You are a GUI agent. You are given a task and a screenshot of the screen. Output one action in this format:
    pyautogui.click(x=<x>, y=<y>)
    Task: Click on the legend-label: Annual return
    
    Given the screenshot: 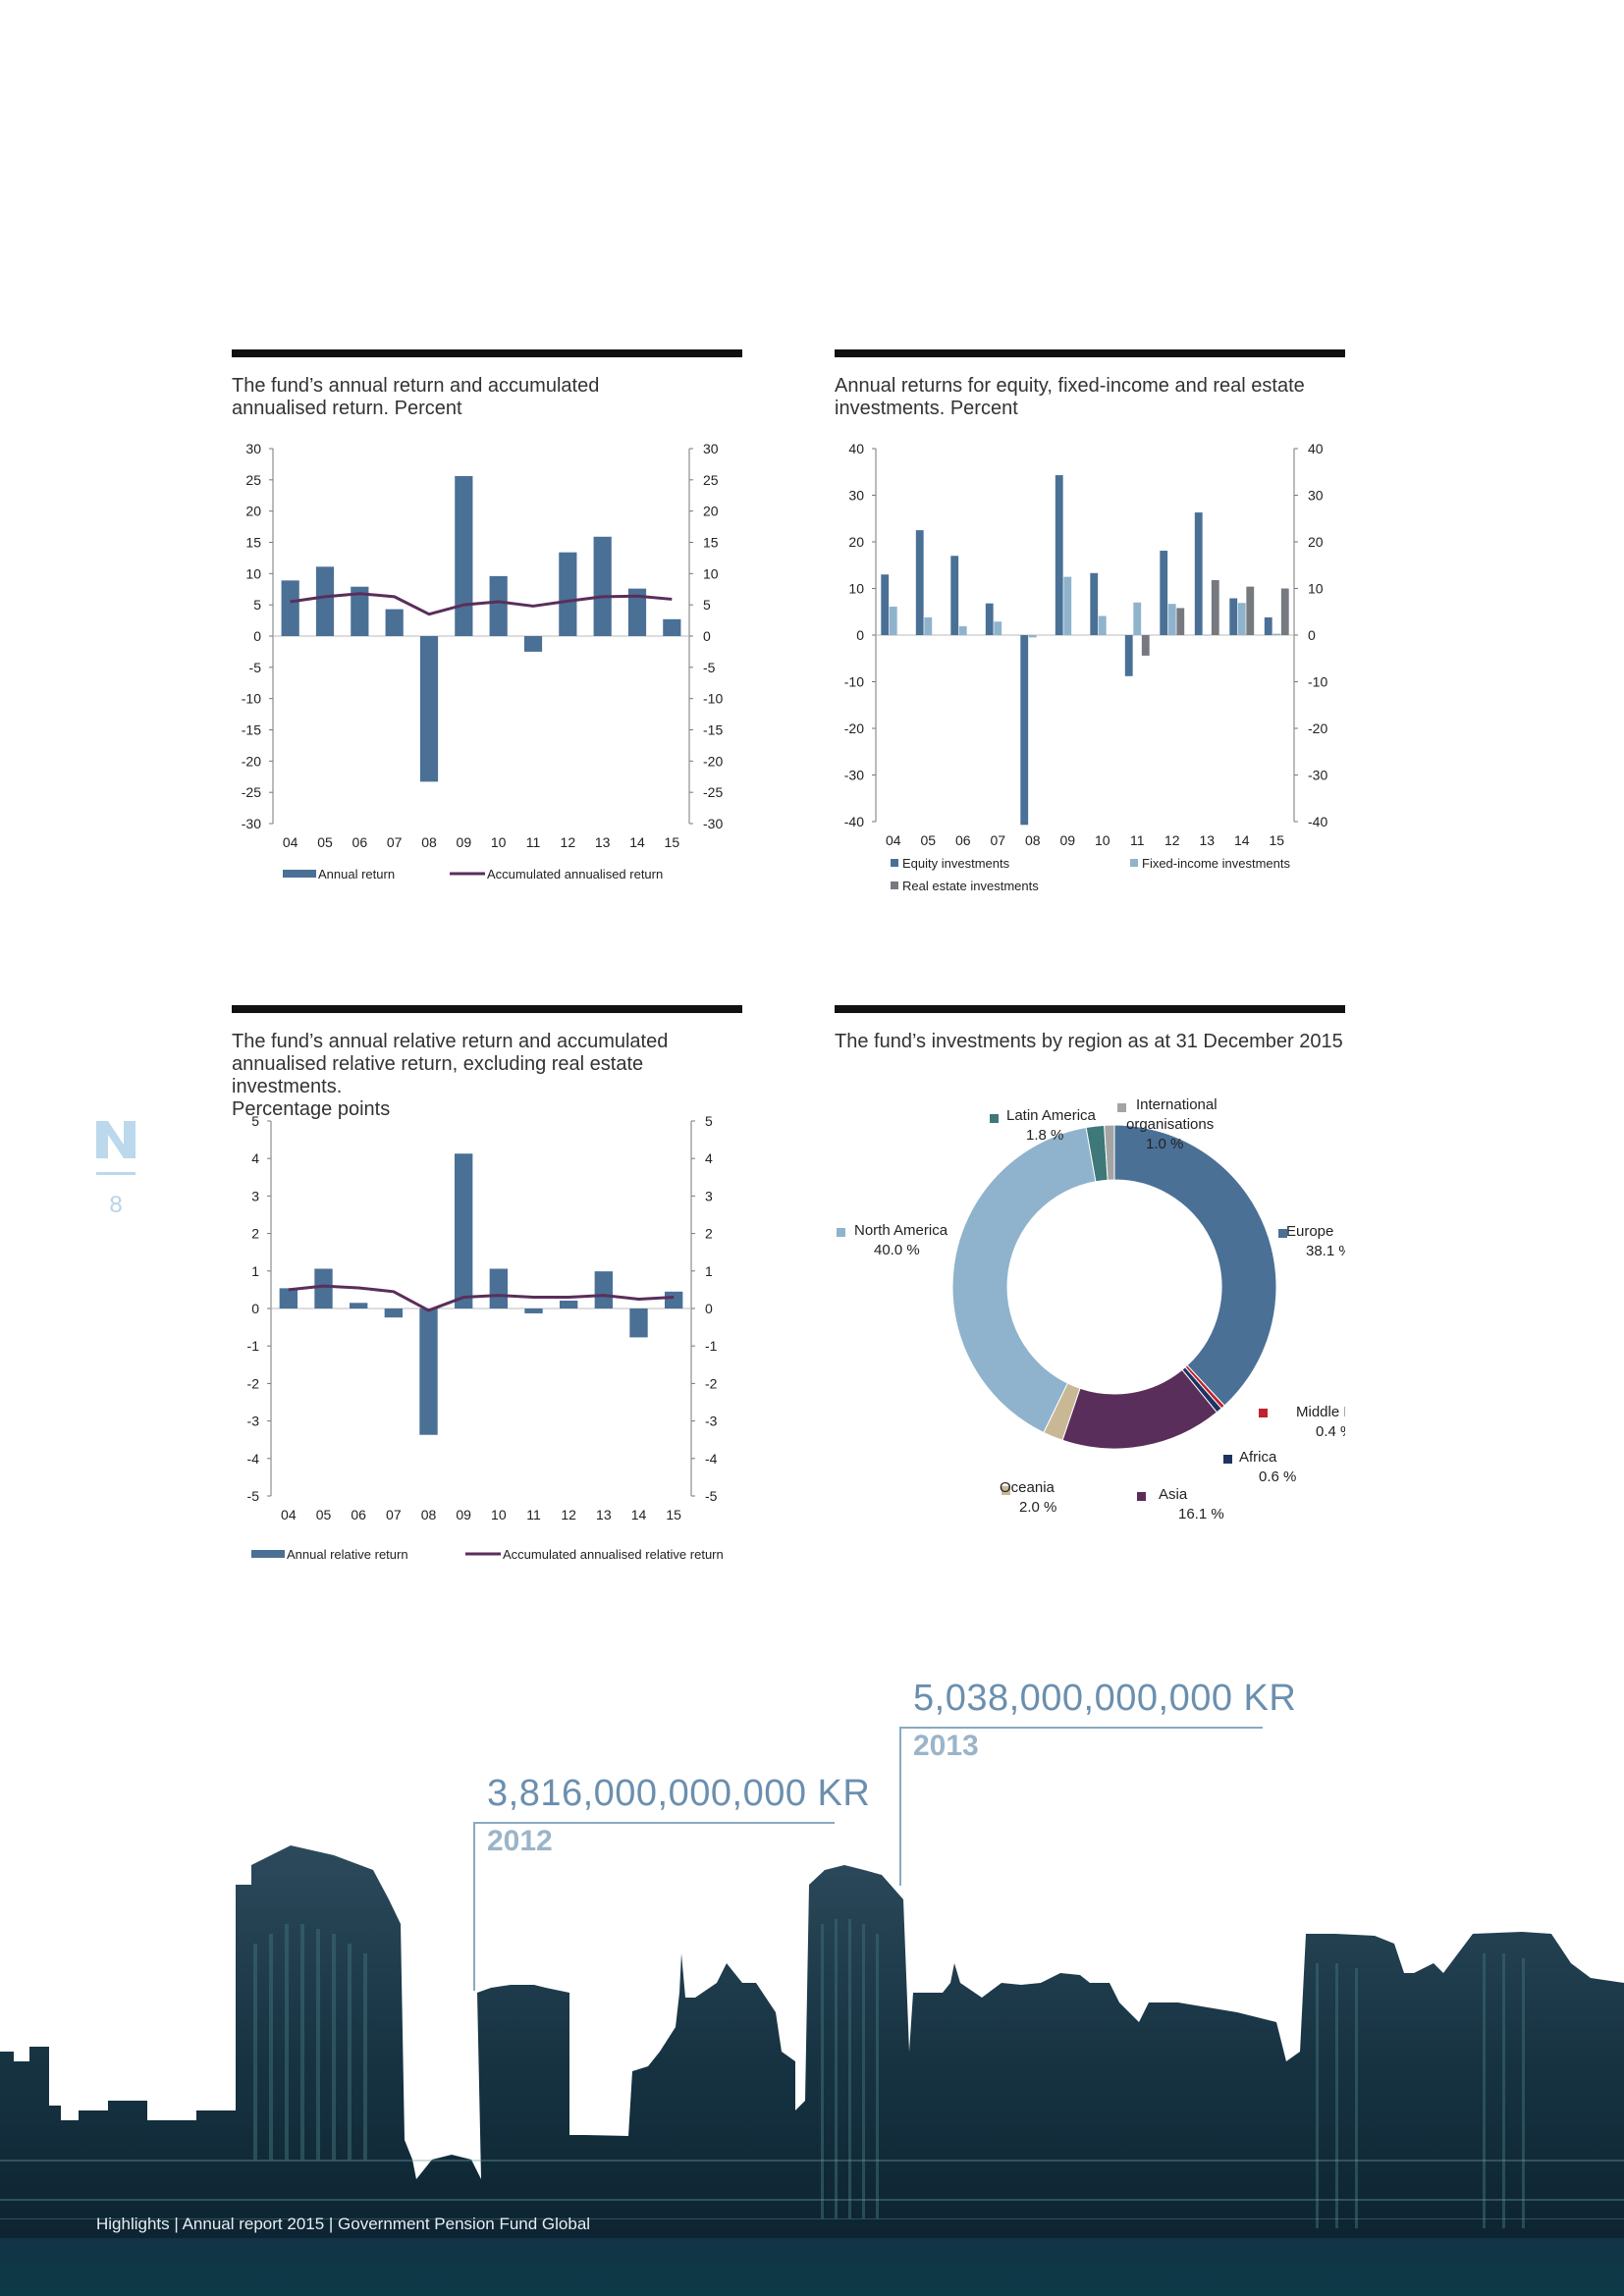 What is the action you would take?
    pyautogui.click(x=356, y=874)
    